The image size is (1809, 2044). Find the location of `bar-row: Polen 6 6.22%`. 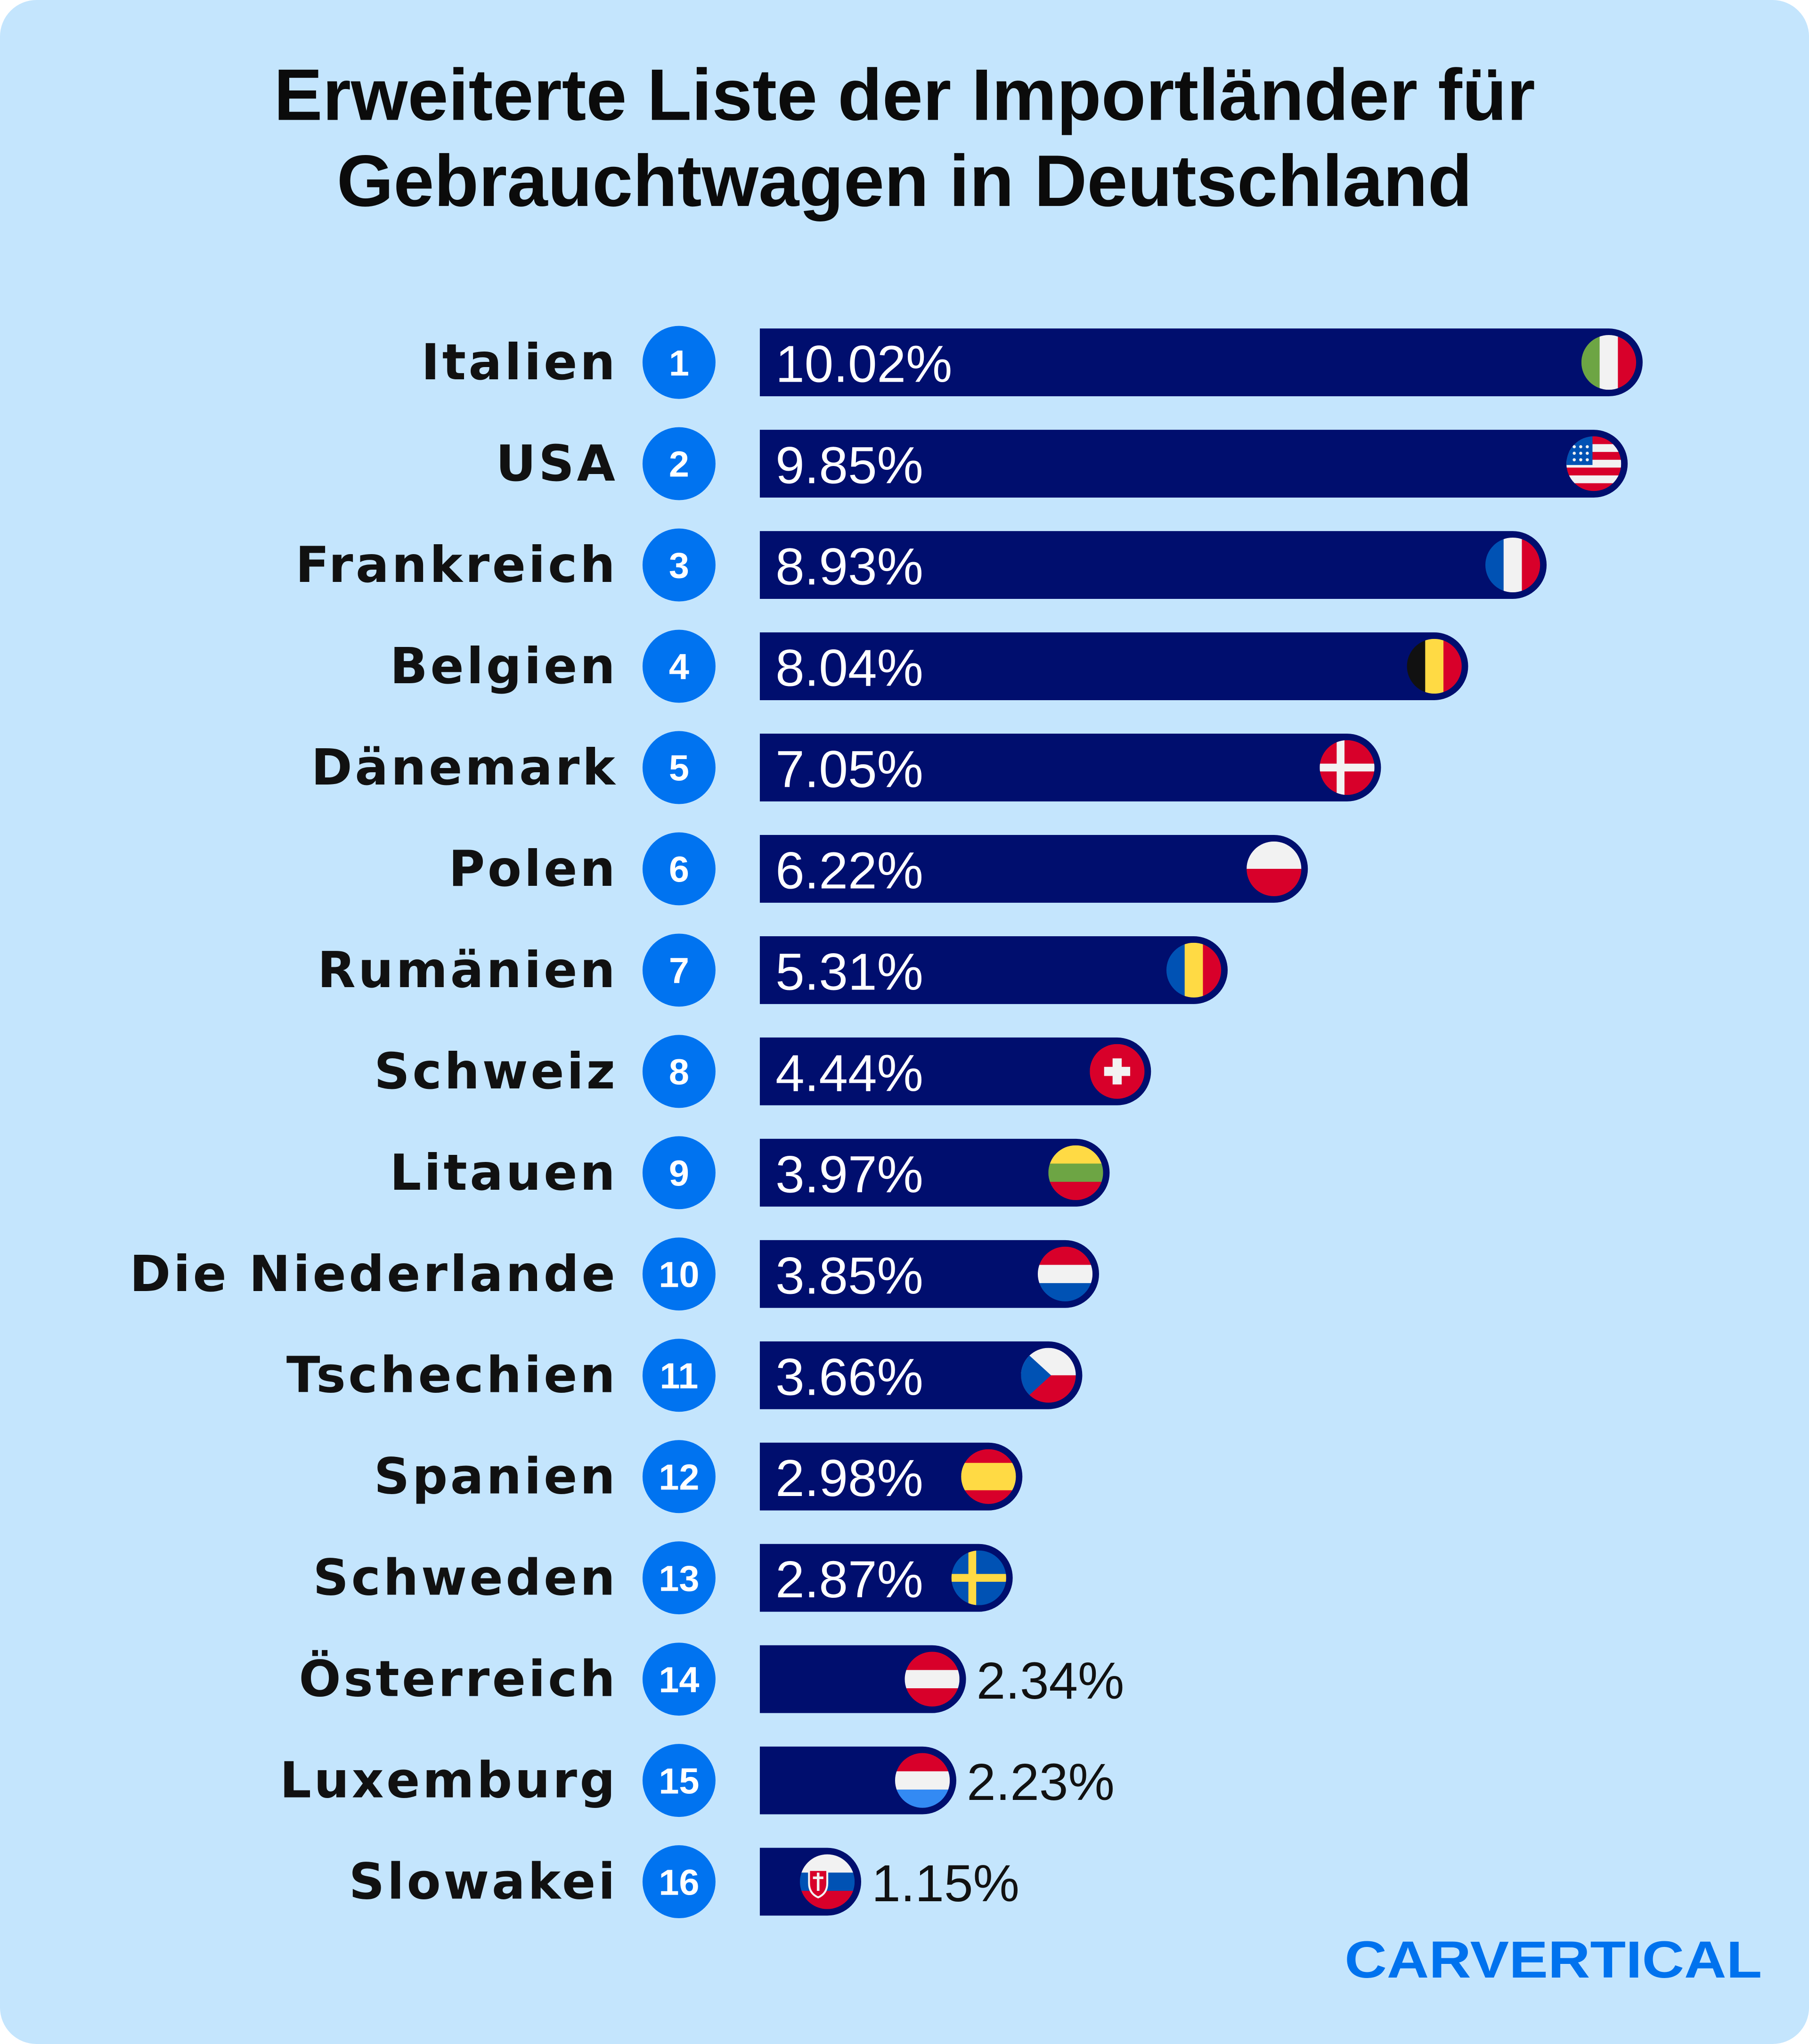

bar-row: Polen 6 6.22% is located at coordinates (878, 869).